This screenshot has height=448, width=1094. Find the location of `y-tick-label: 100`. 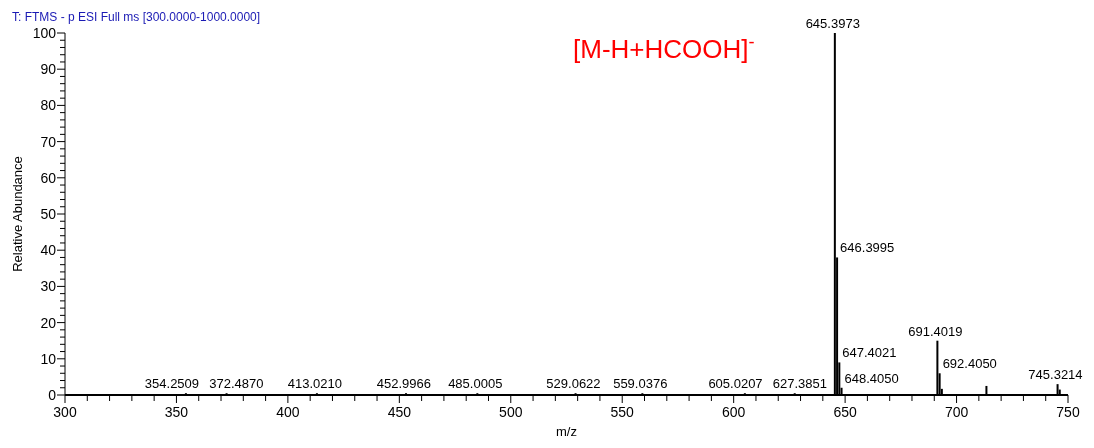

y-tick-label: 100 is located at coordinates (44, 32).